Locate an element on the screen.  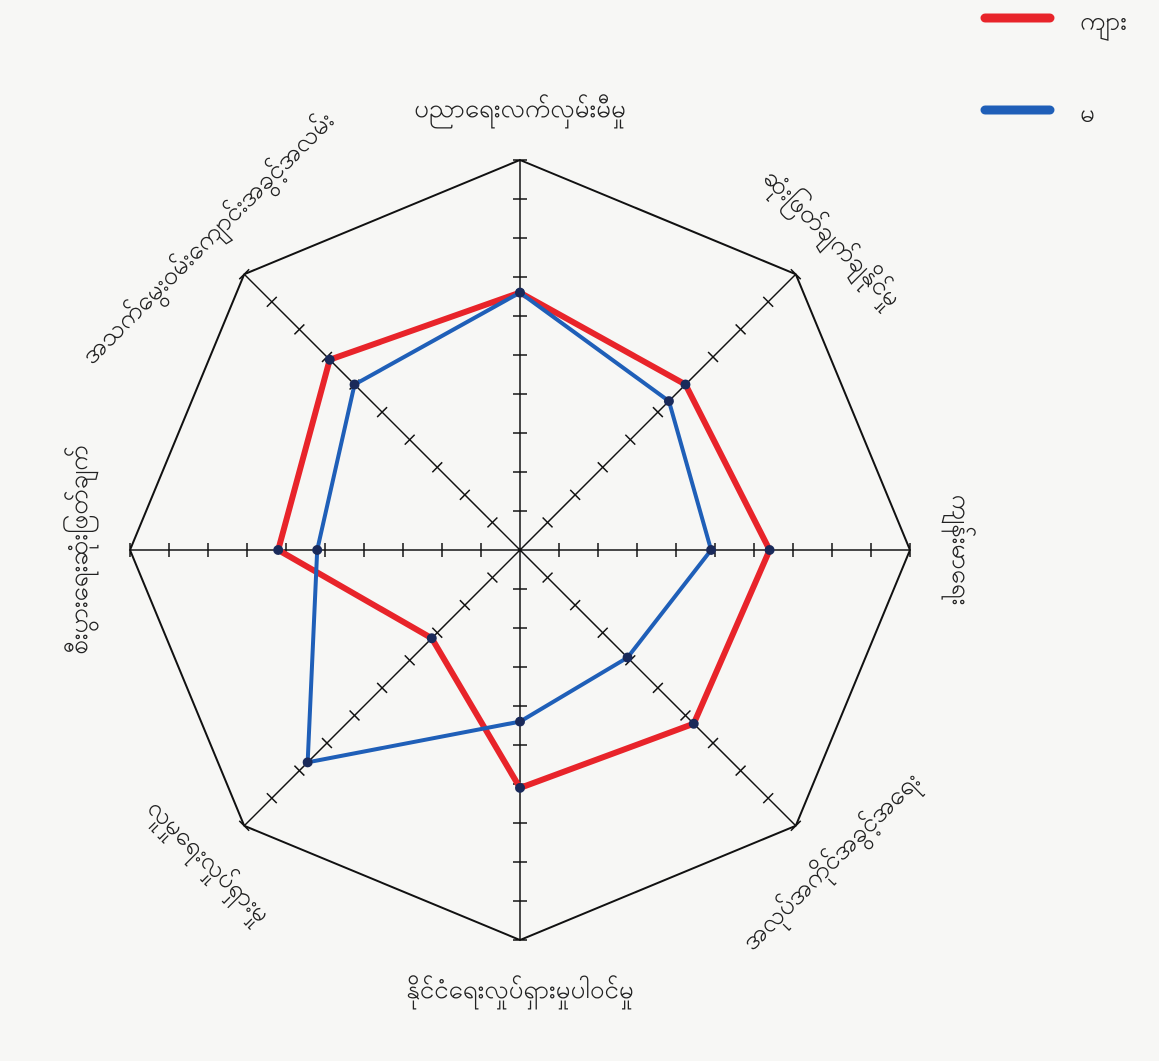
legend-label: မ is located at coordinates (1087, 114).